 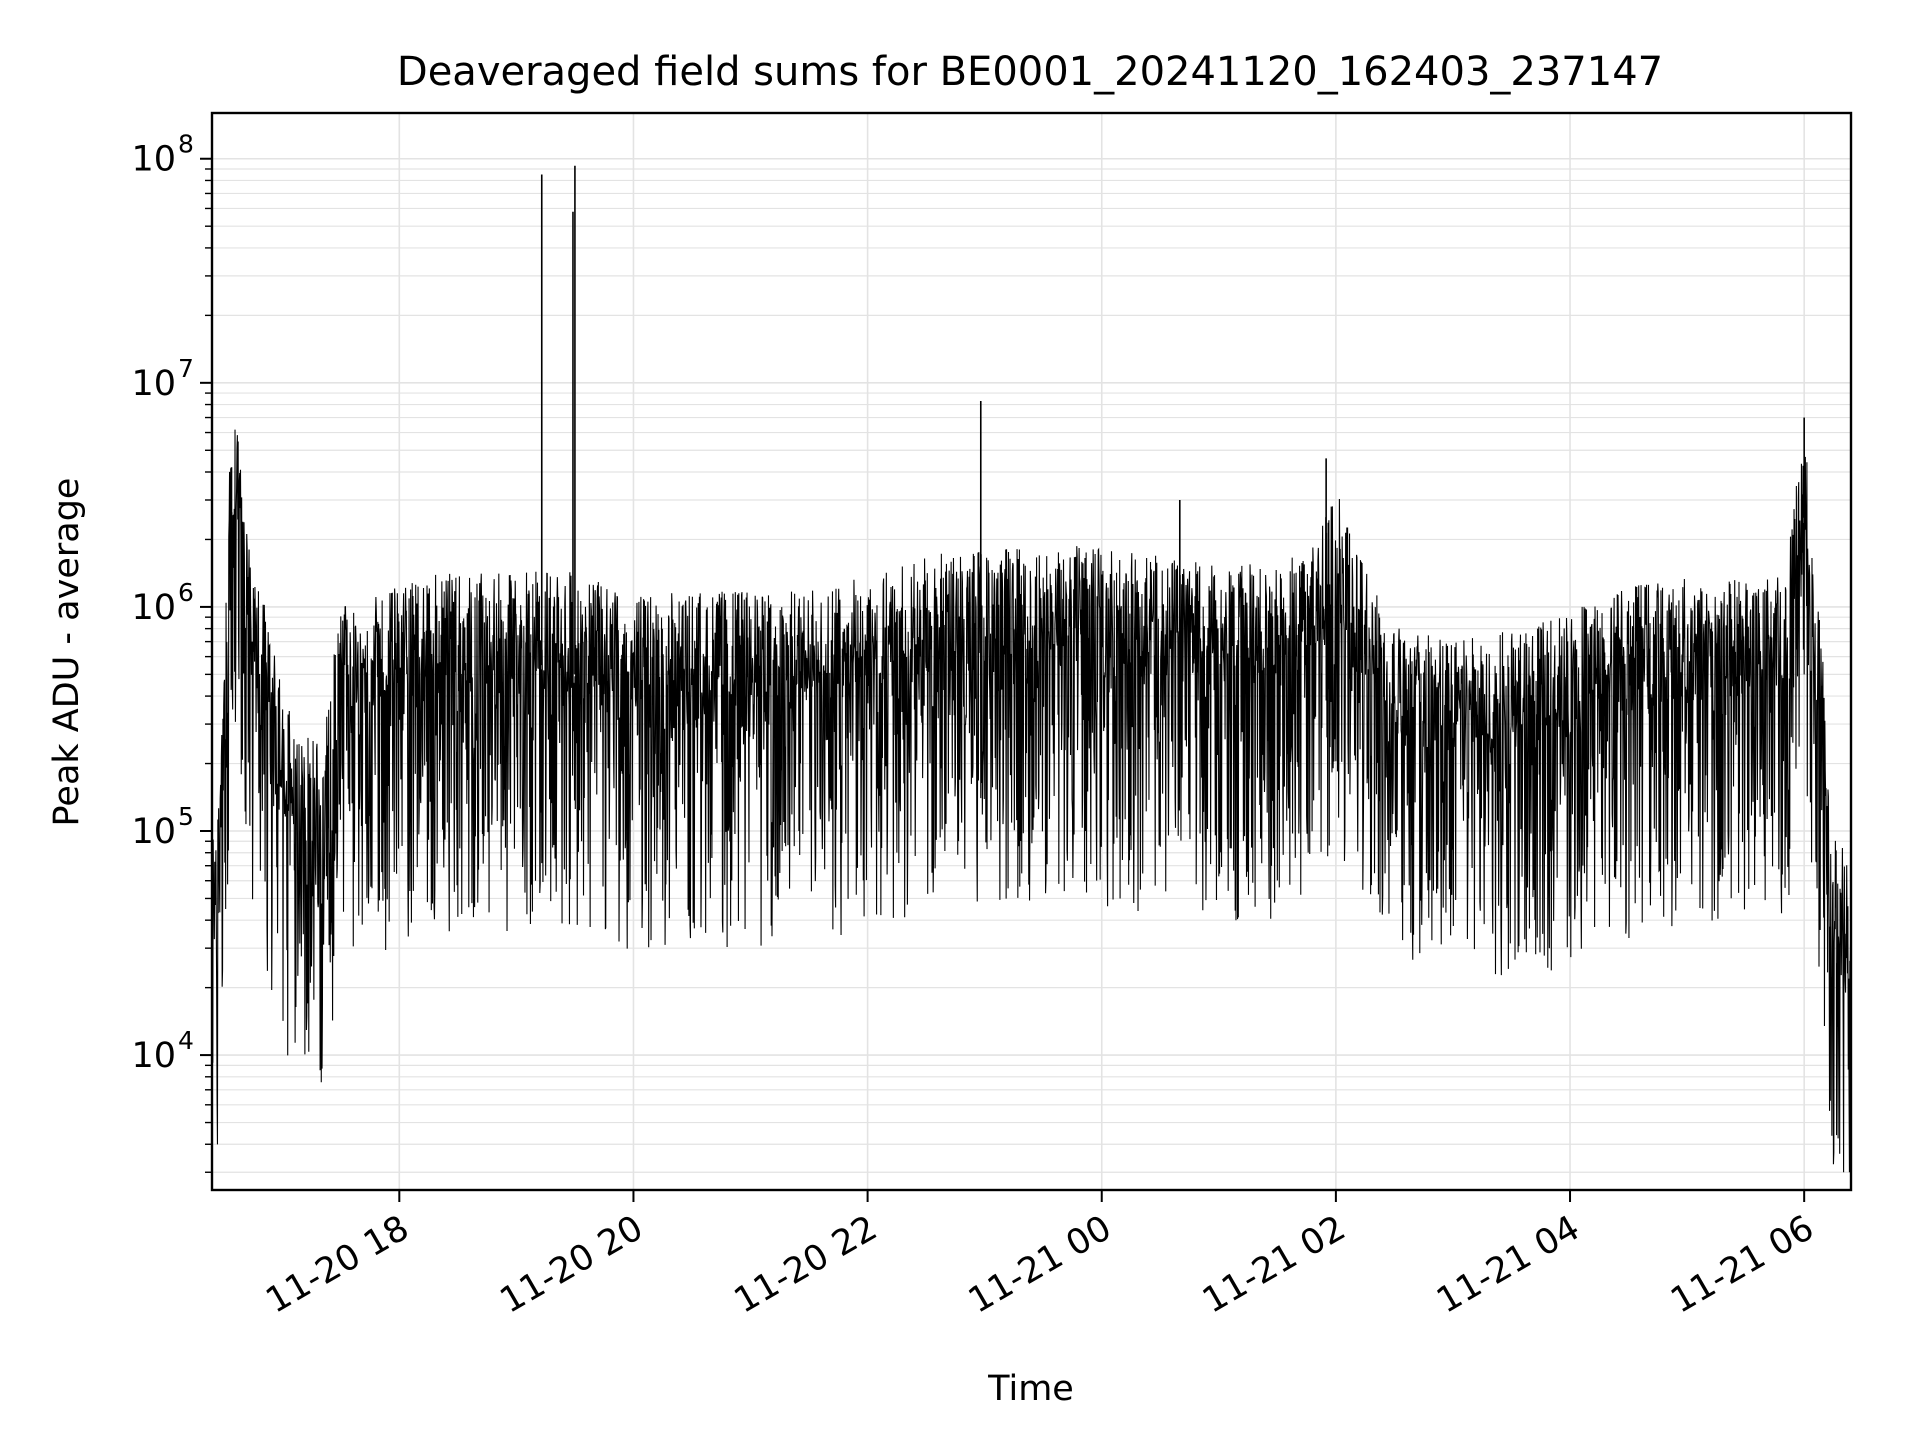 What do you see at coordinates (186, 1040) in the screenshot?
I see `y-tick-exponent: 4` at bounding box center [186, 1040].